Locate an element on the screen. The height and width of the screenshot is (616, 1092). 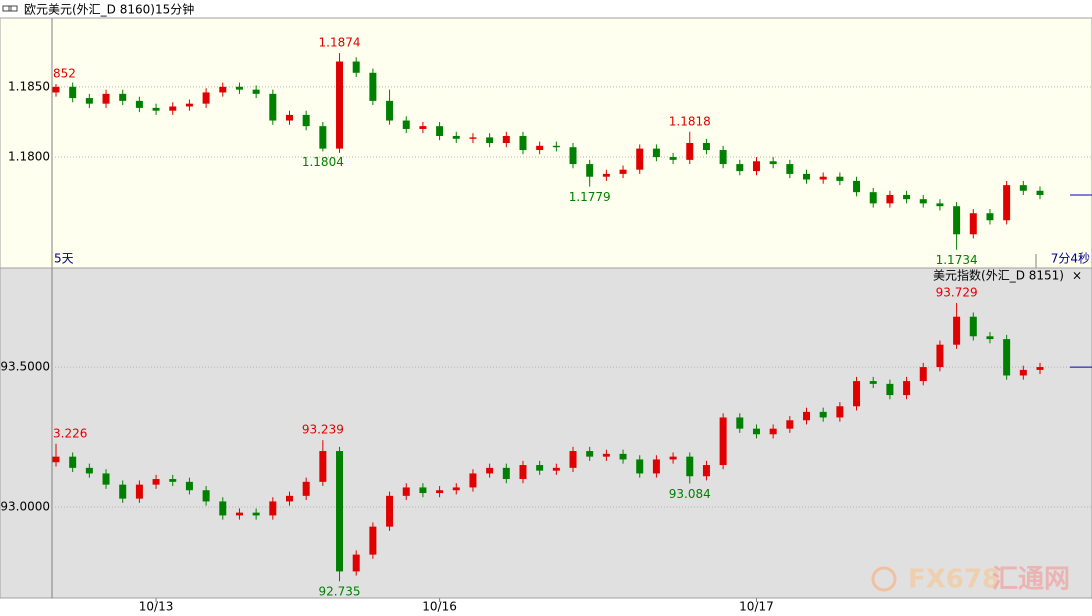
header: 欧元美元(外汇_D 8160)15分钟 is located at coordinates (98, 9).